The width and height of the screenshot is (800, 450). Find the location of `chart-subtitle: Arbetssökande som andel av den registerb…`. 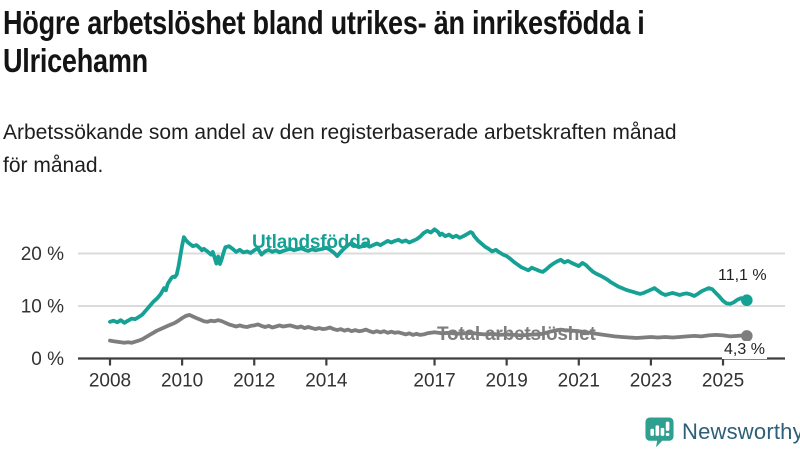

chart-subtitle: Arbetssökande som andel av den registerb… is located at coordinates (398, 149).